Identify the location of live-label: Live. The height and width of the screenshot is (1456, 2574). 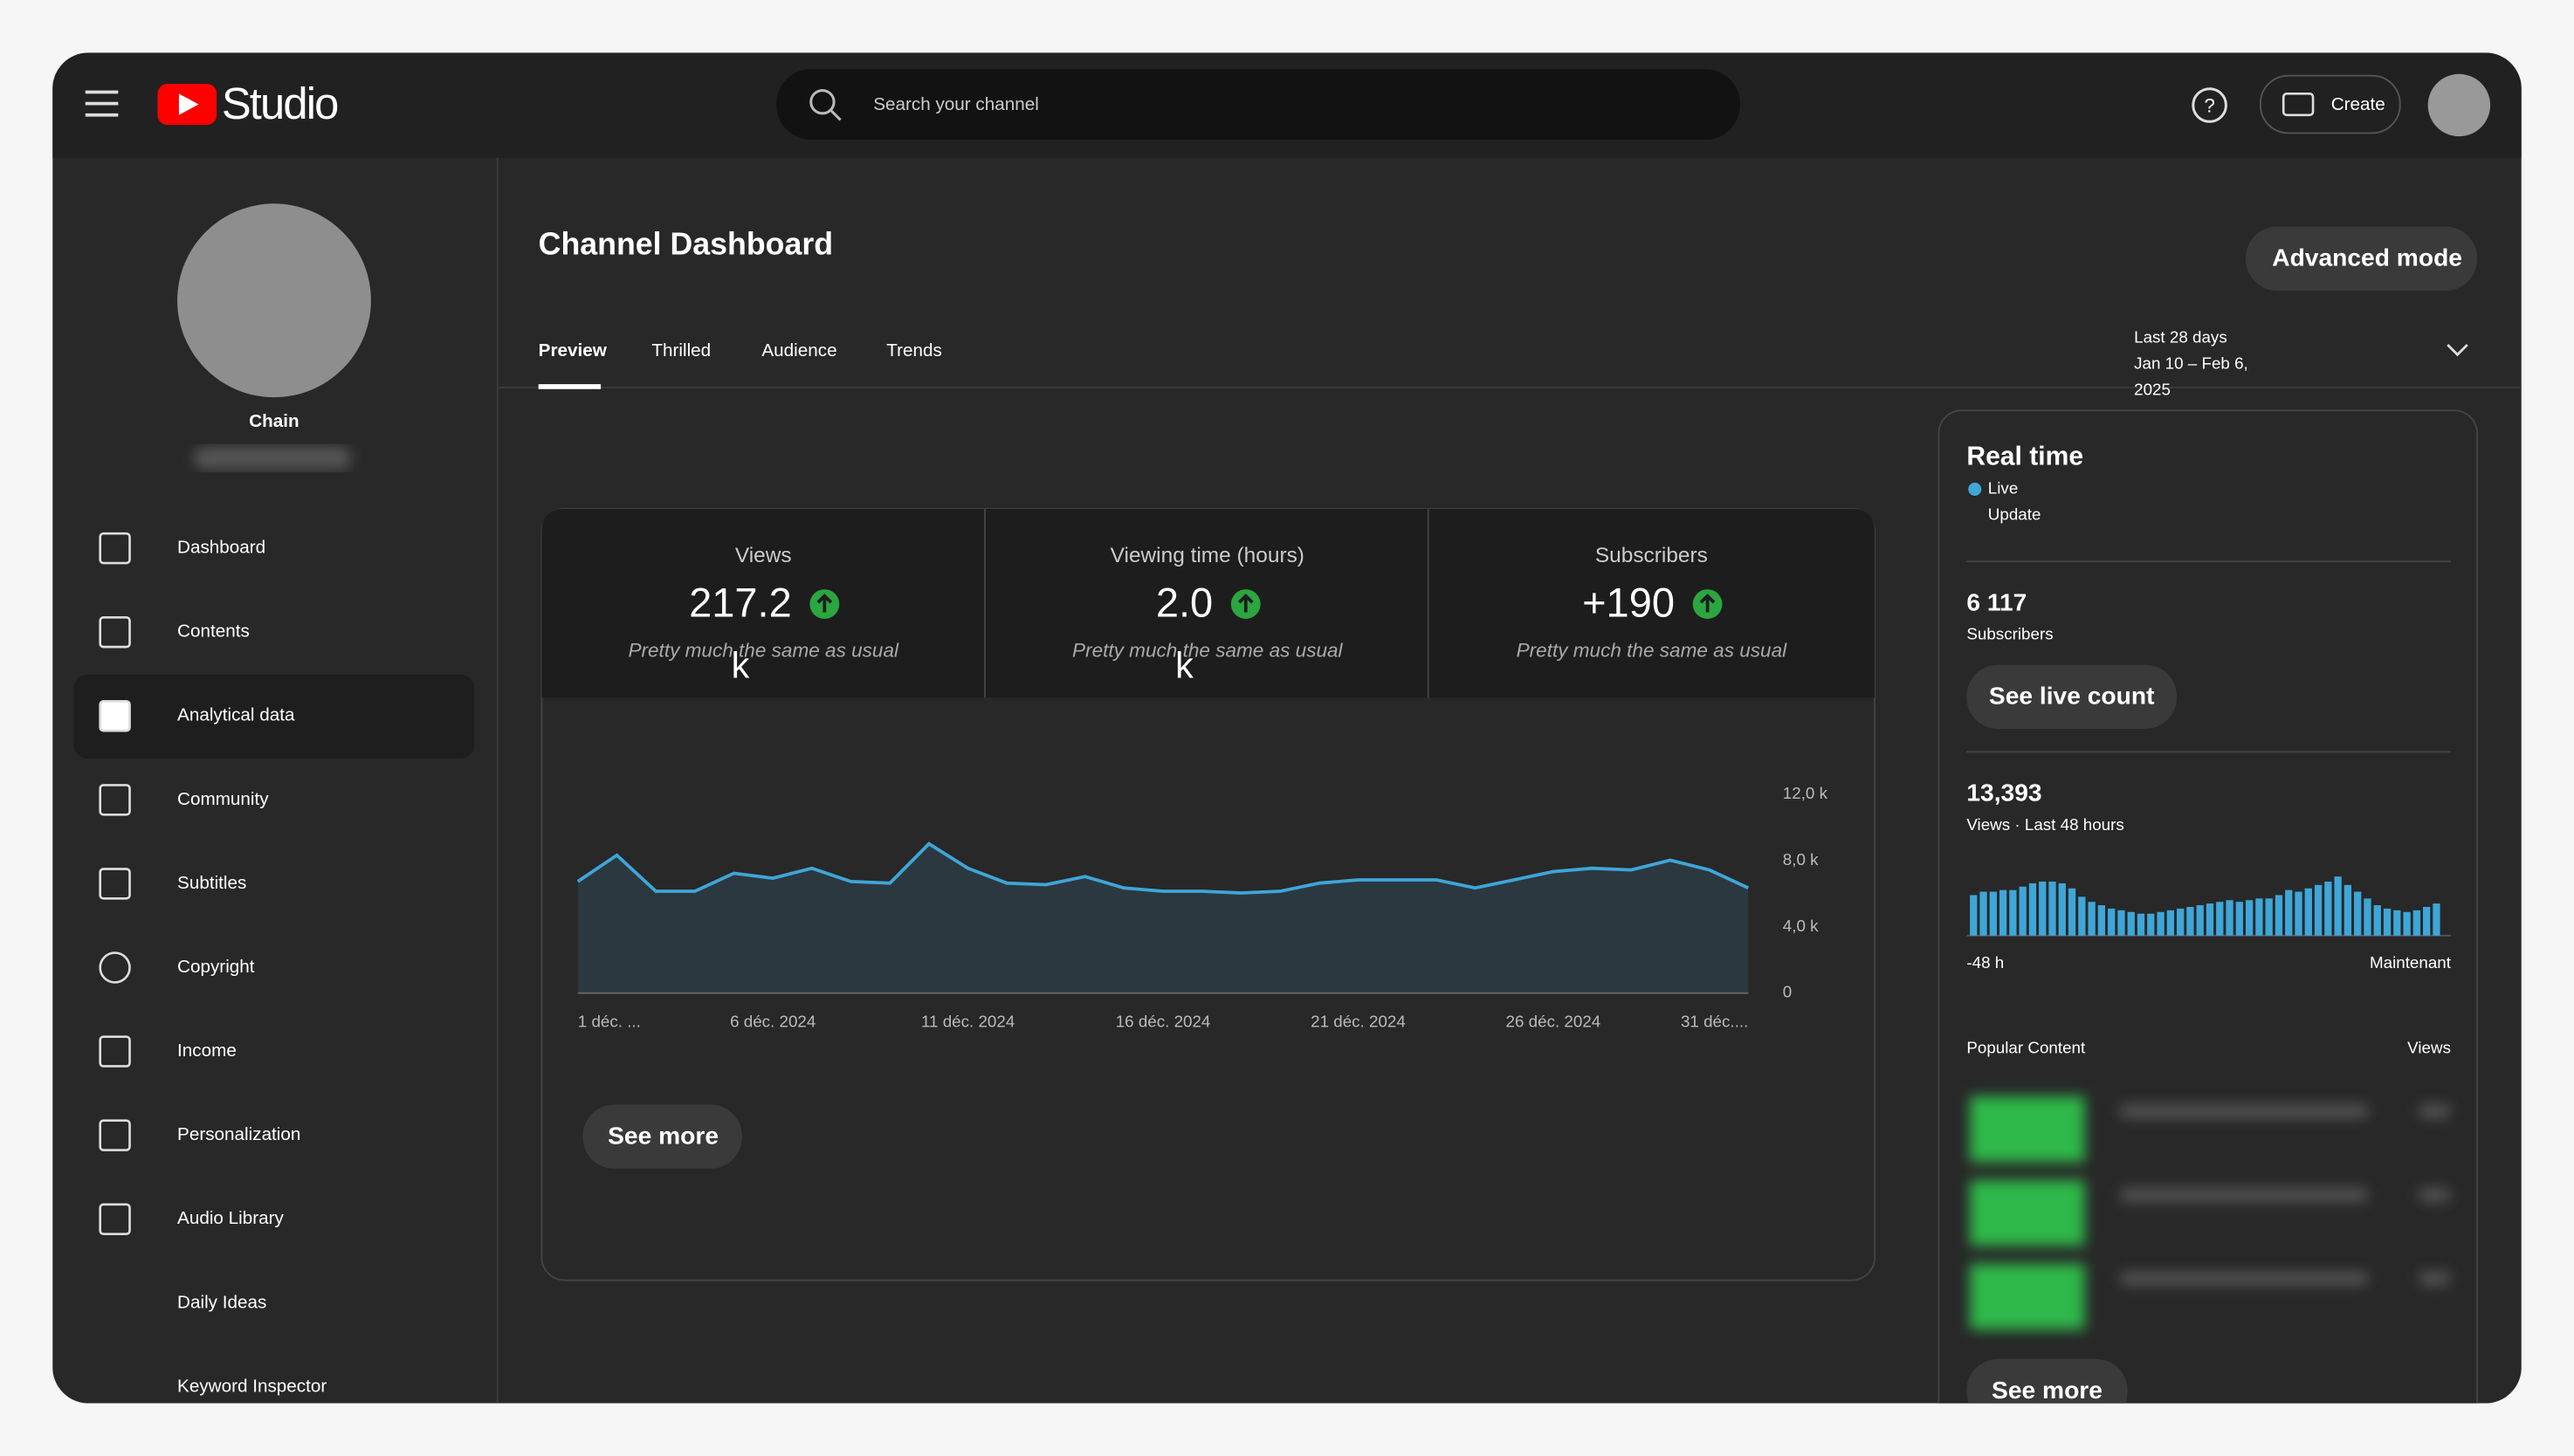
(2003, 487).